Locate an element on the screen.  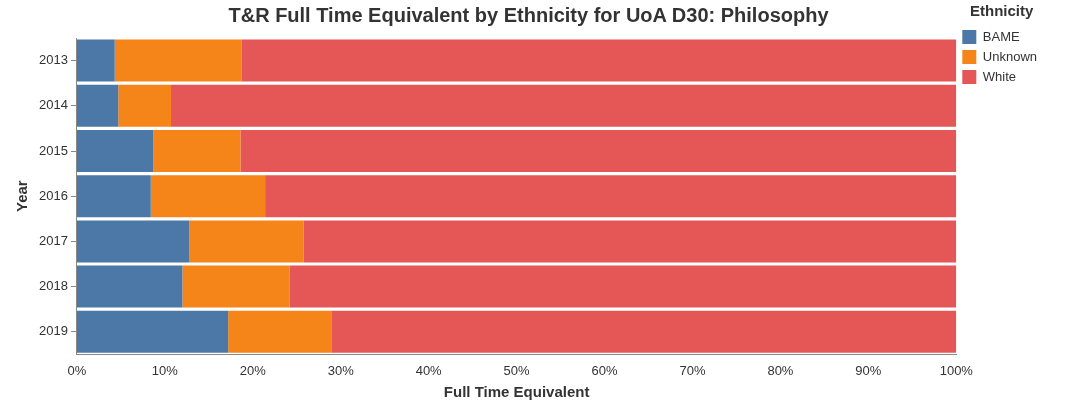
y-tick-label: 2017 is located at coordinates (53, 240).